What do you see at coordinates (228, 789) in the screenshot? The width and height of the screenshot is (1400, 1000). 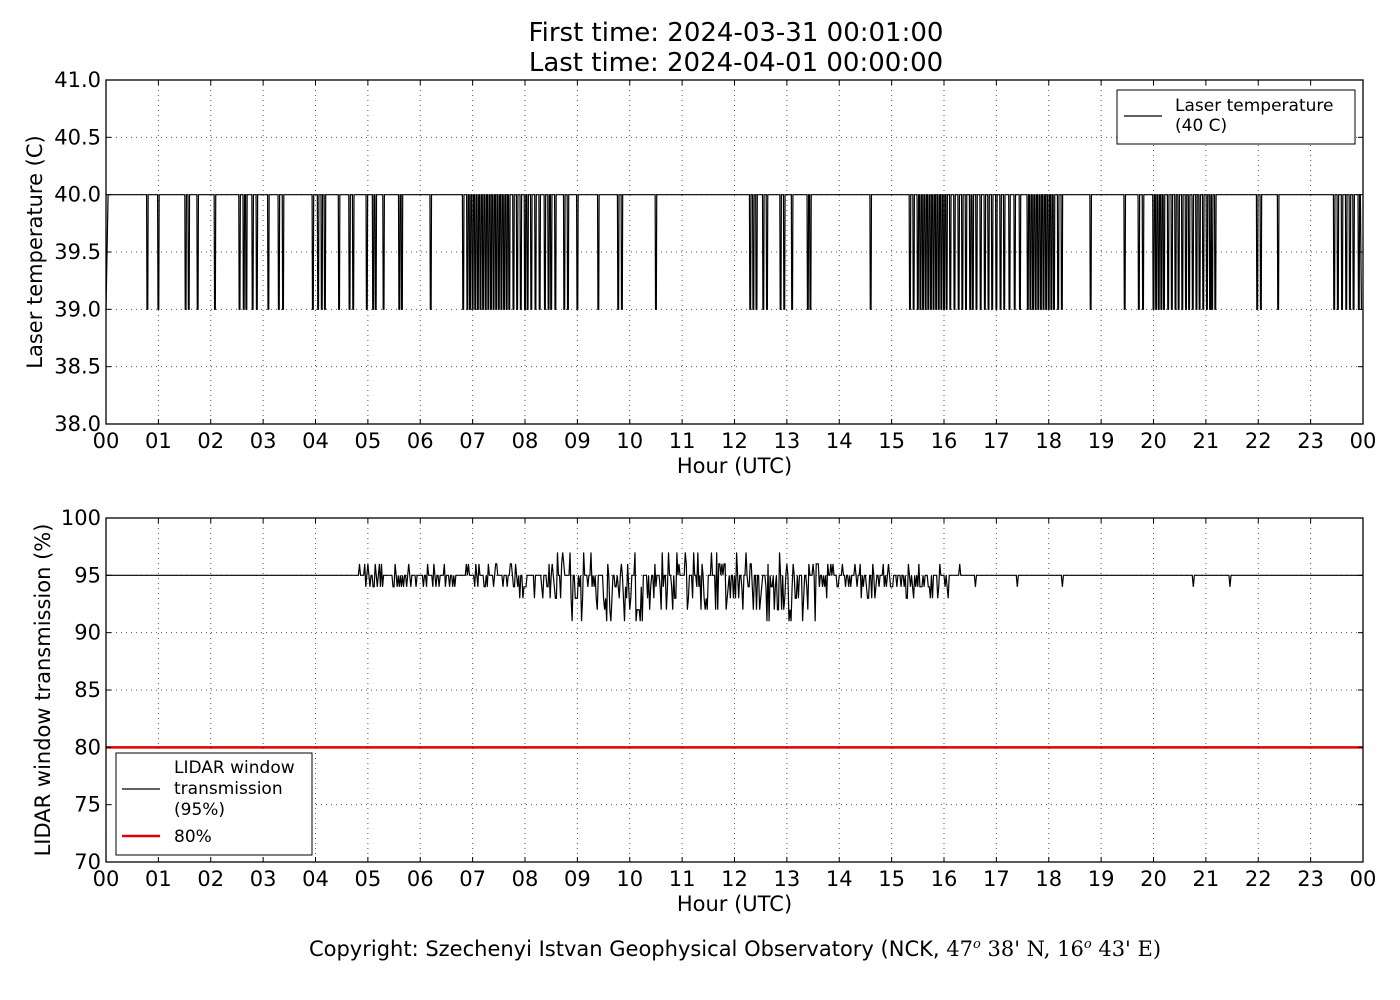 I see `legend-label-lidar: transmission` at bounding box center [228, 789].